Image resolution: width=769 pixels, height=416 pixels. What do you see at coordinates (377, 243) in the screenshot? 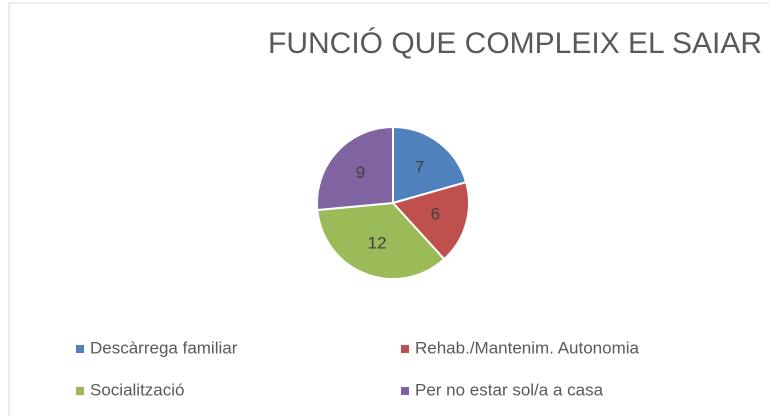
I see `data-label: 12` at bounding box center [377, 243].